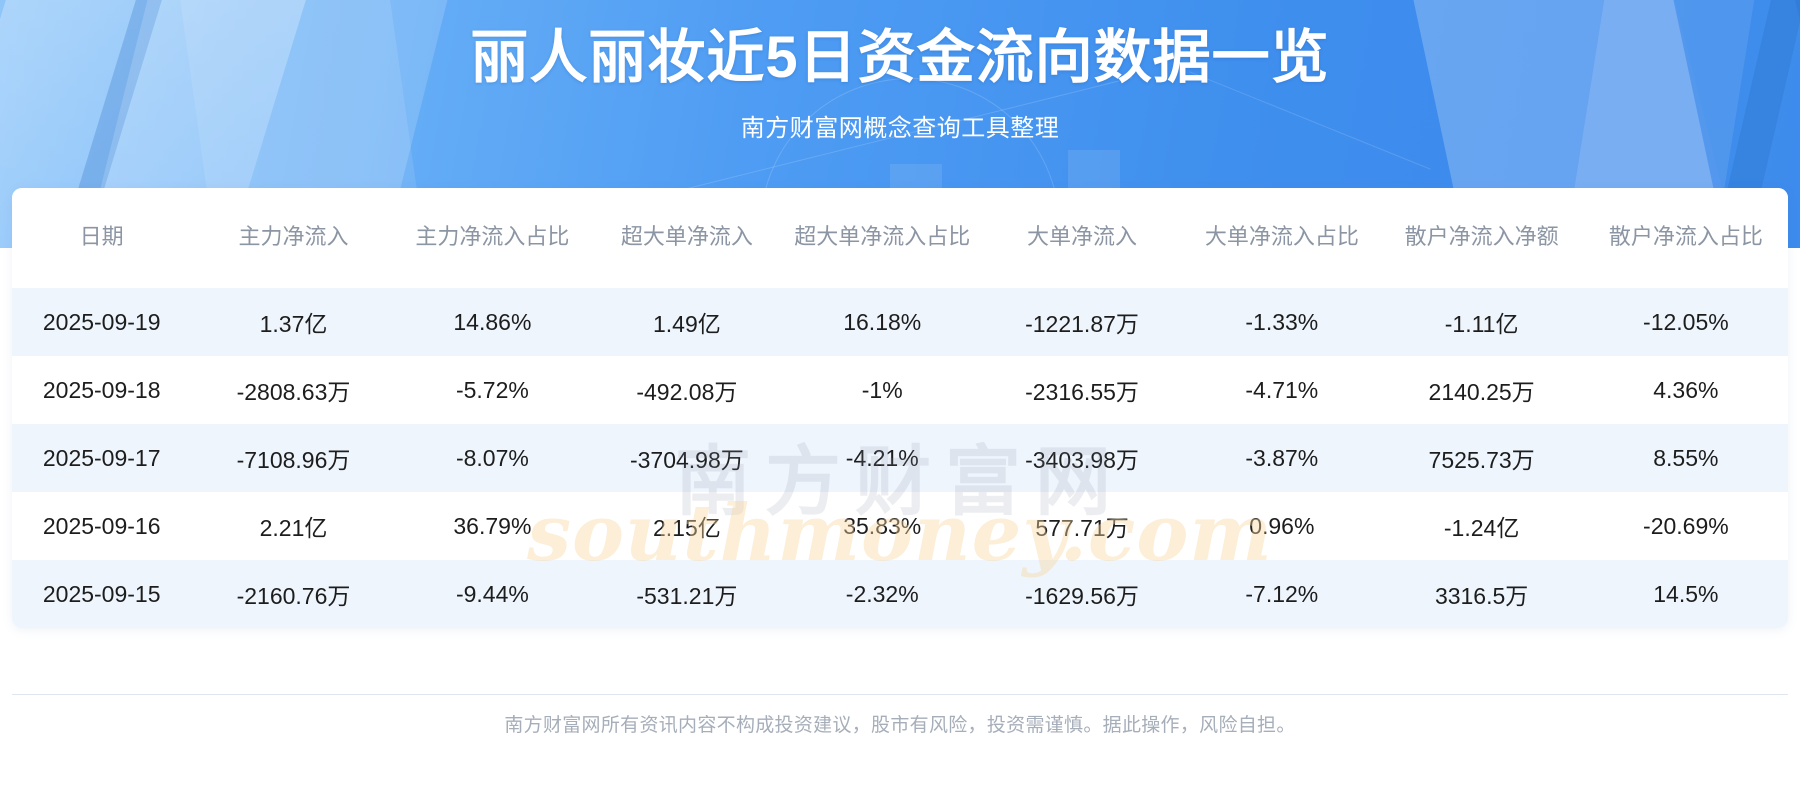  Describe the element at coordinates (687, 390) in the screenshot. I see `cell-xl-net: -492.08万` at that location.